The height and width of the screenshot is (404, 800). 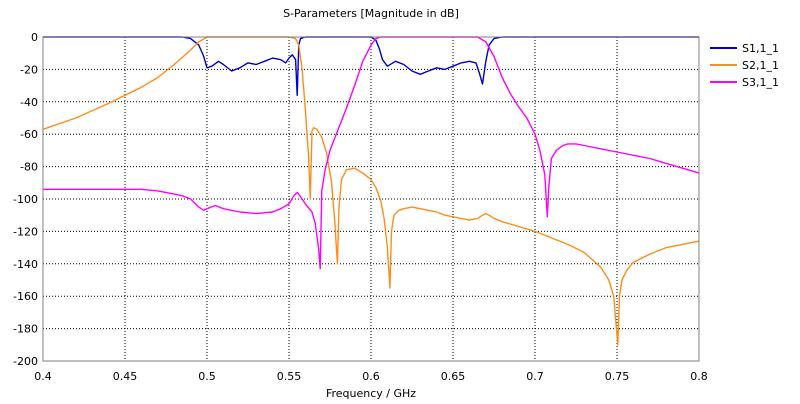 I want to click on x-tick-label: 0.75, so click(x=617, y=376).